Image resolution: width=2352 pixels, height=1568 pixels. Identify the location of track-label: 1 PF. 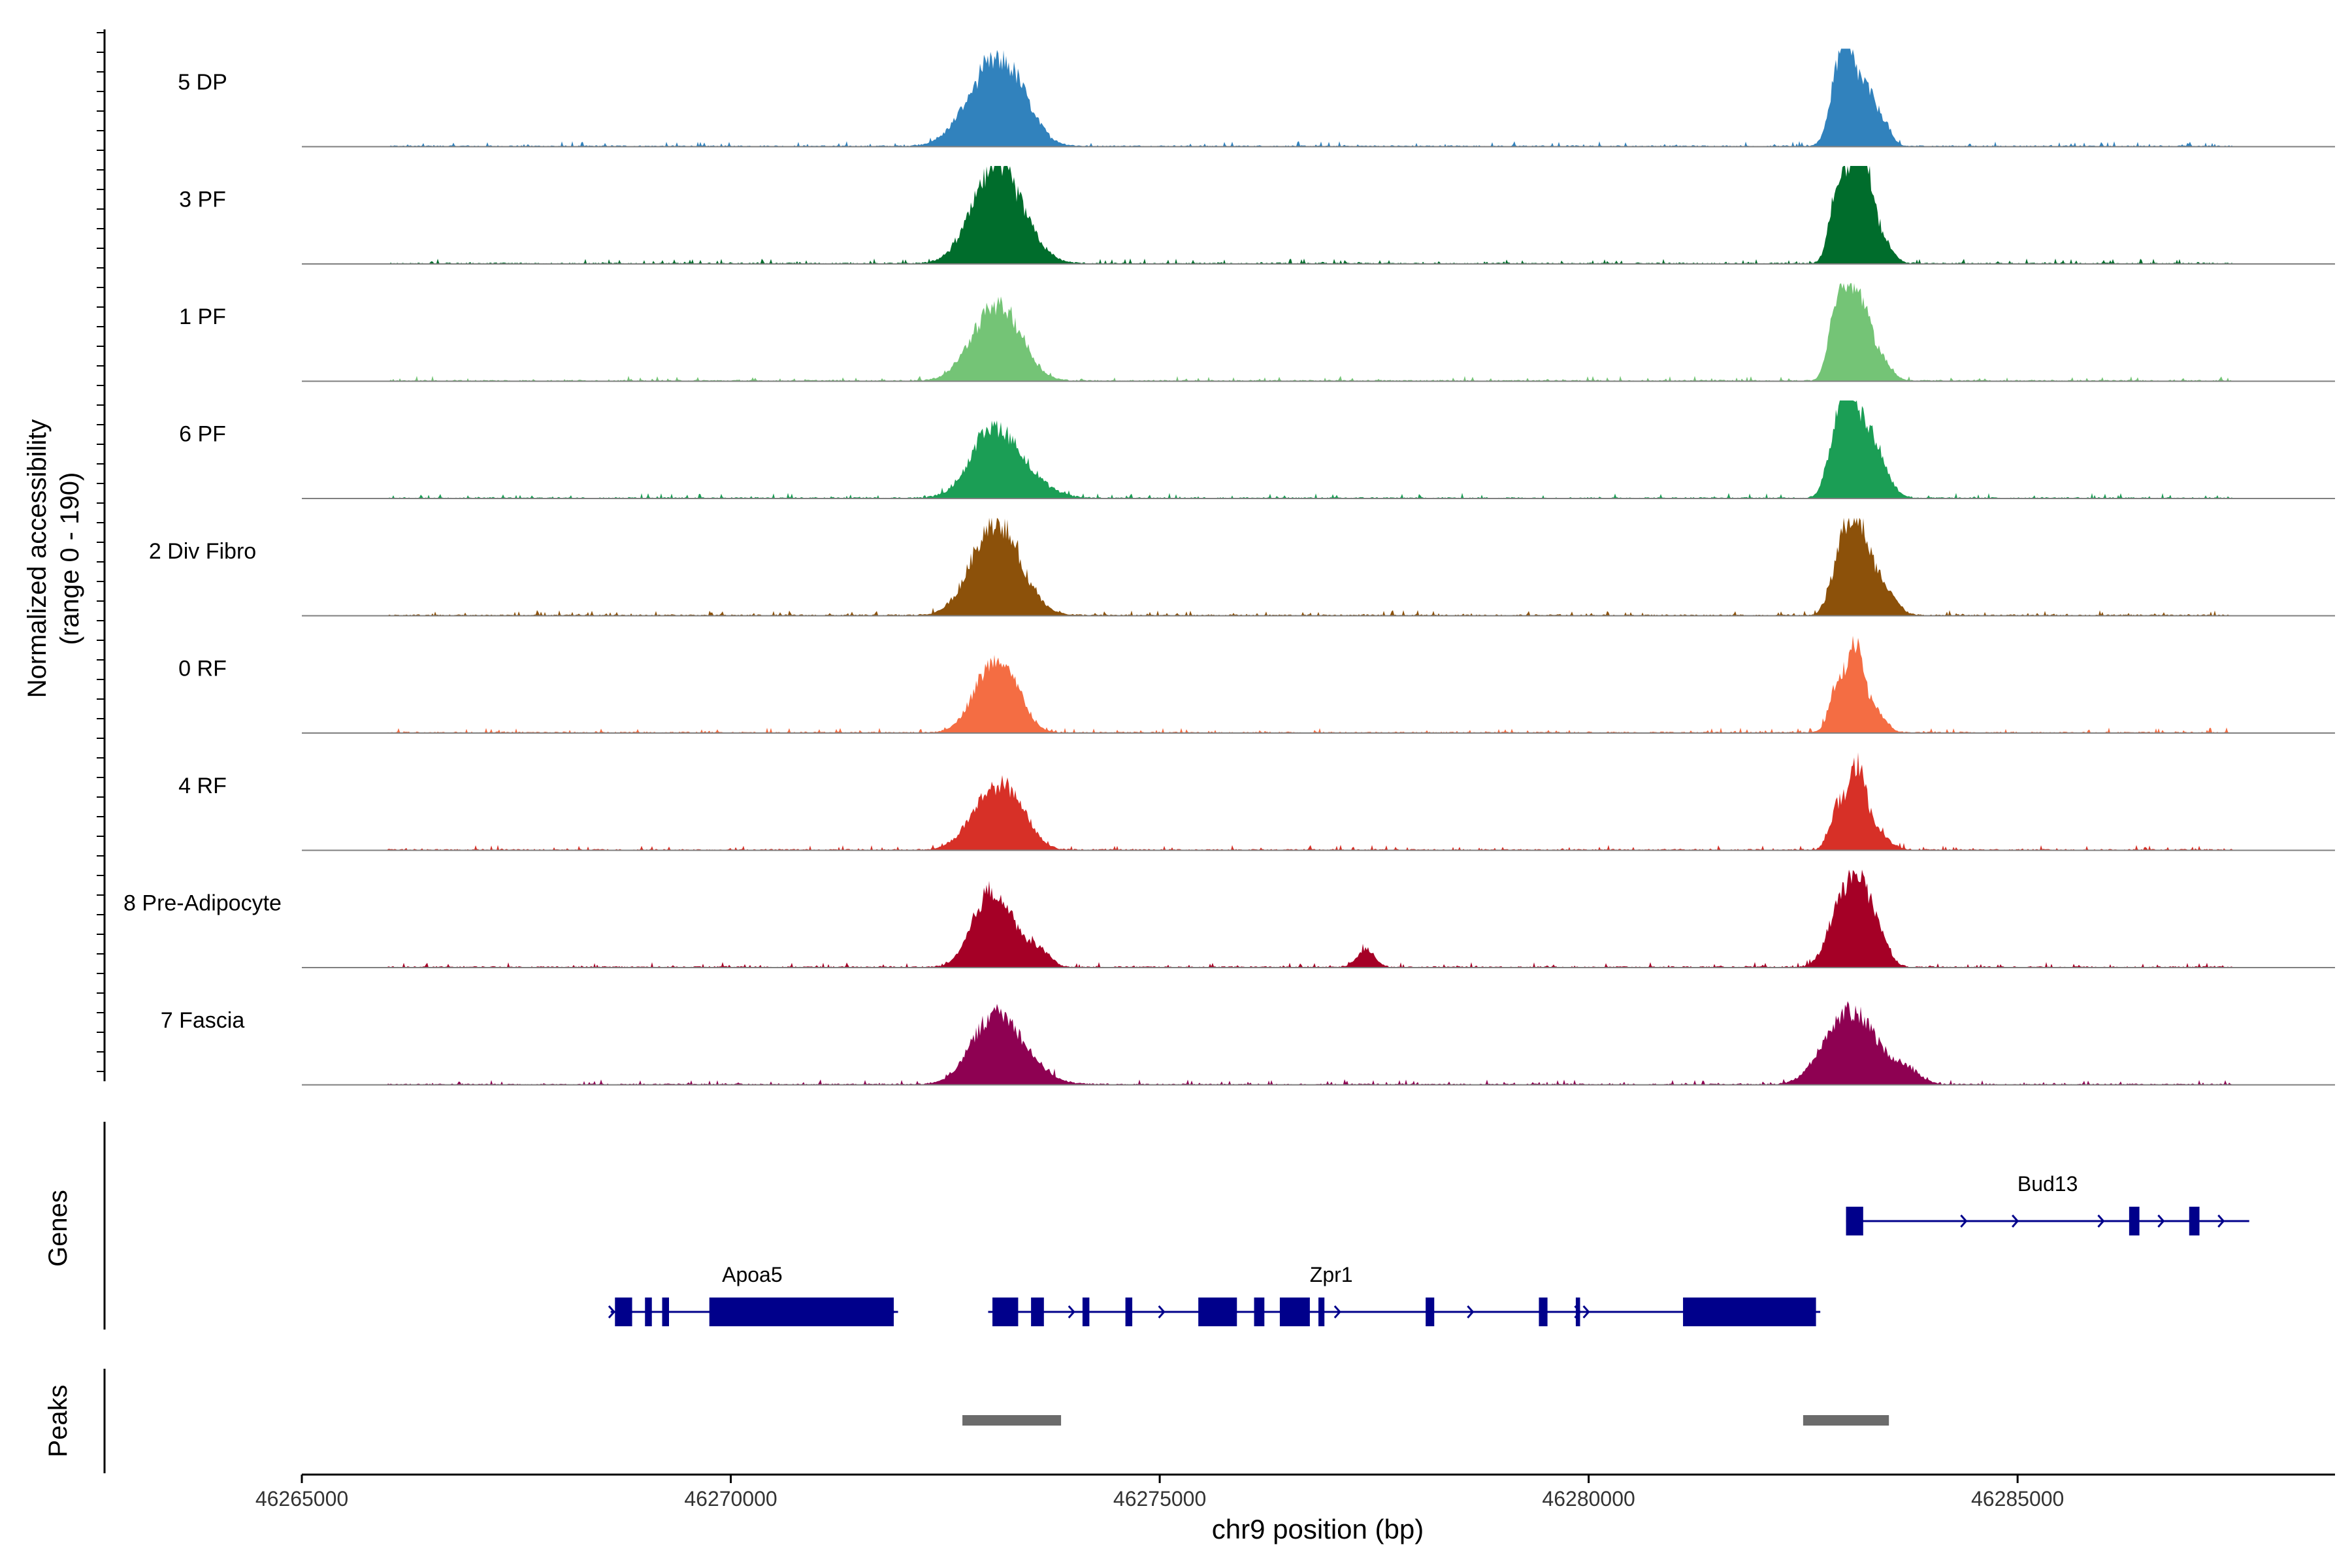
(202, 316).